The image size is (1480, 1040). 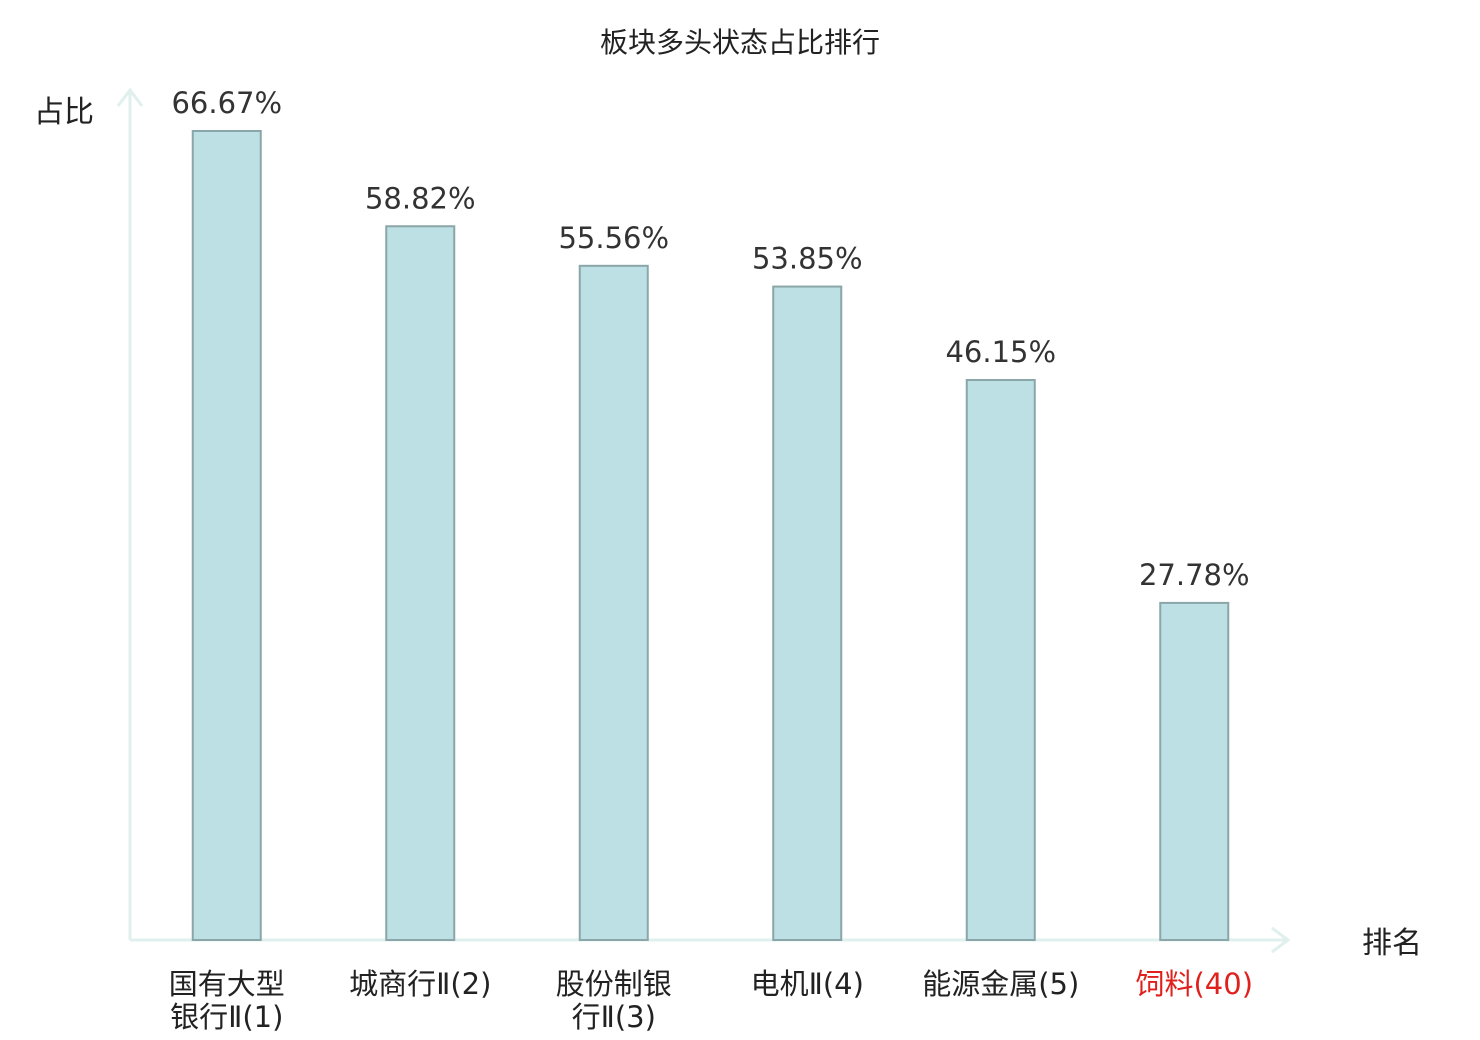 I want to click on value-label-6: 27.78%, so click(x=1194, y=575).